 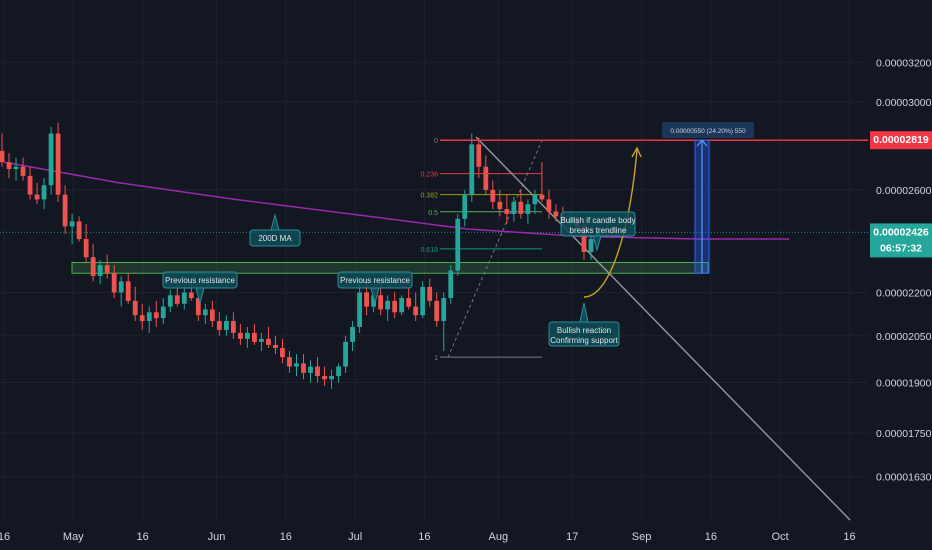 I want to click on price-range-measurement: 0.00000550 (24.20%) 550, so click(x=708, y=198).